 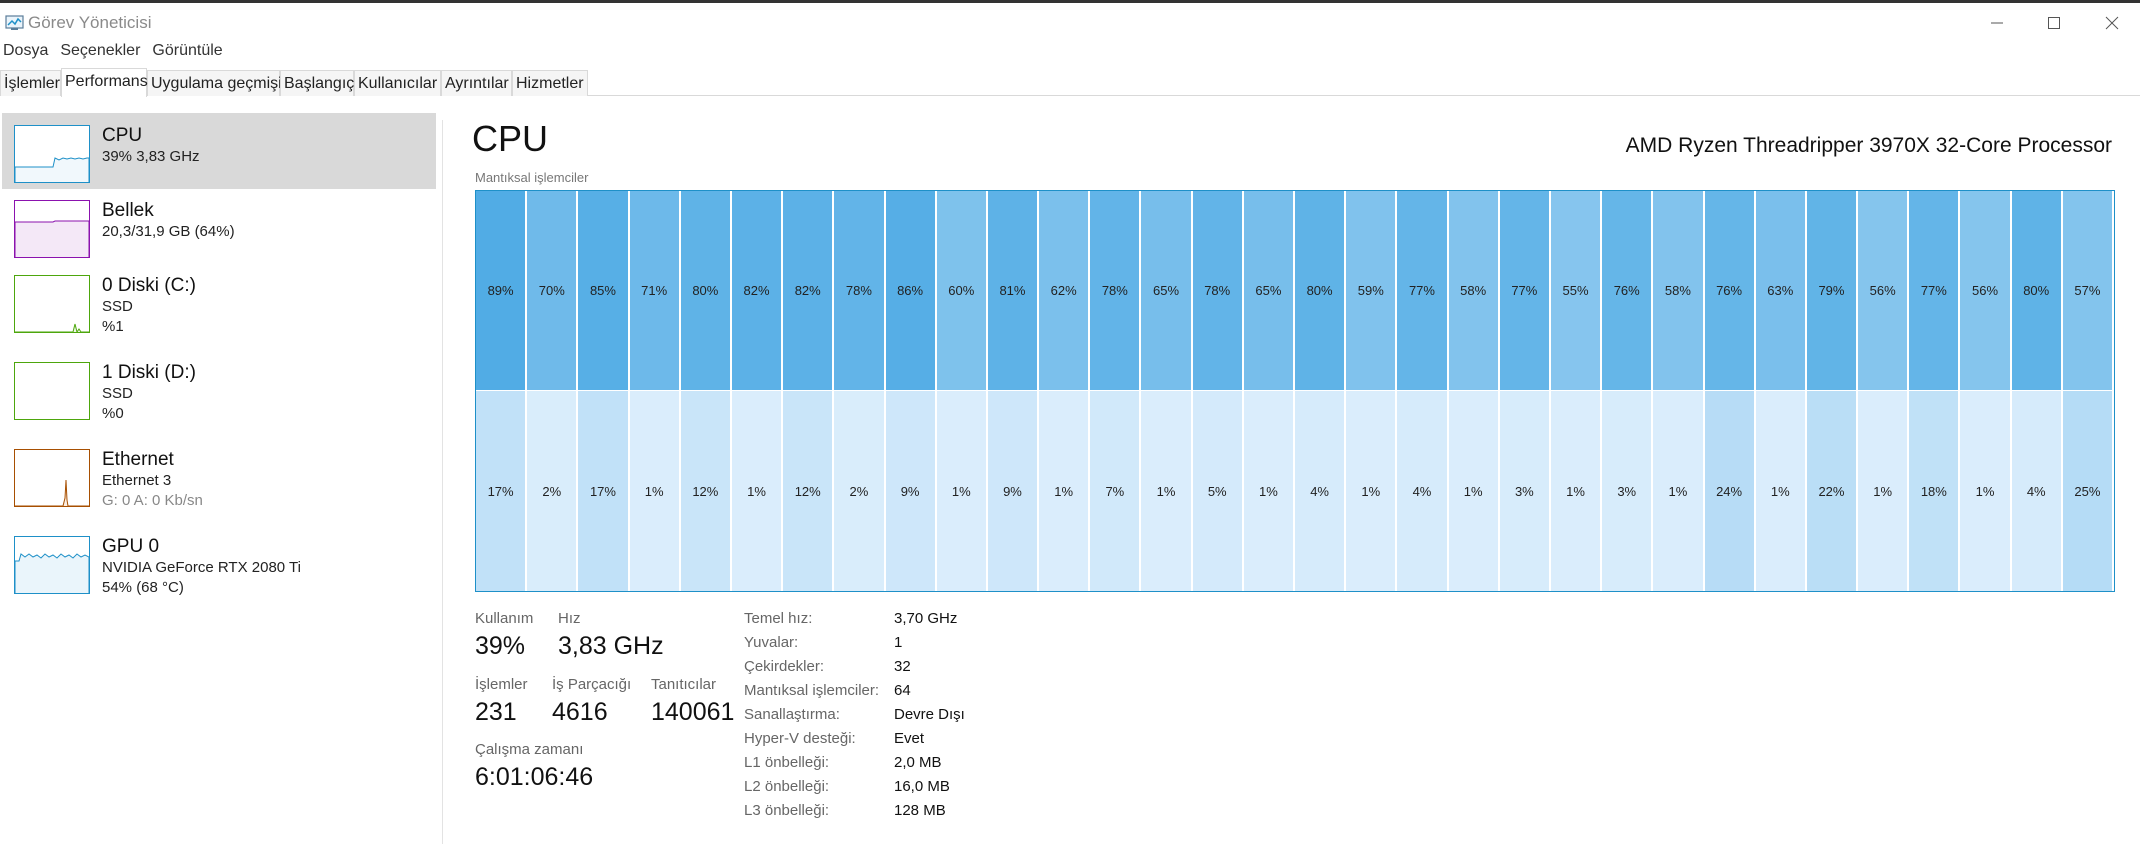 What do you see at coordinates (219, 301) in the screenshot?
I see `sidebar-item-disk-c: 0 Diski (C:) SSD %1` at bounding box center [219, 301].